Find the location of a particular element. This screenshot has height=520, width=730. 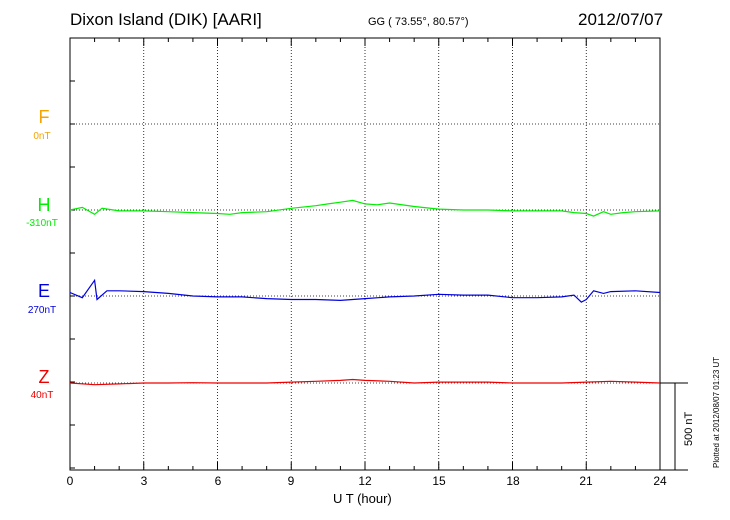

component-label-h: H is located at coordinates (44, 205).